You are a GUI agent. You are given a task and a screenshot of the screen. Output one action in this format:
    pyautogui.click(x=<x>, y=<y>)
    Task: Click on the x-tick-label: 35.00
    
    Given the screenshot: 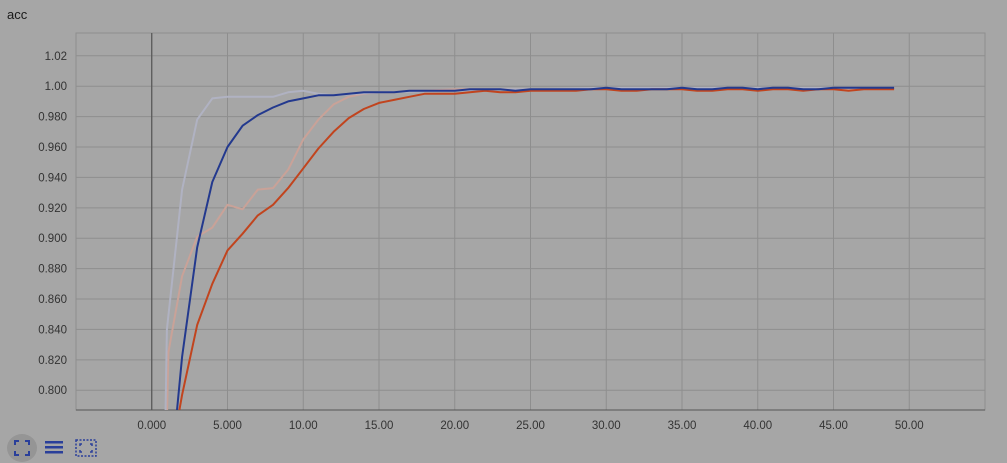 What is the action you would take?
    pyautogui.click(x=682, y=425)
    